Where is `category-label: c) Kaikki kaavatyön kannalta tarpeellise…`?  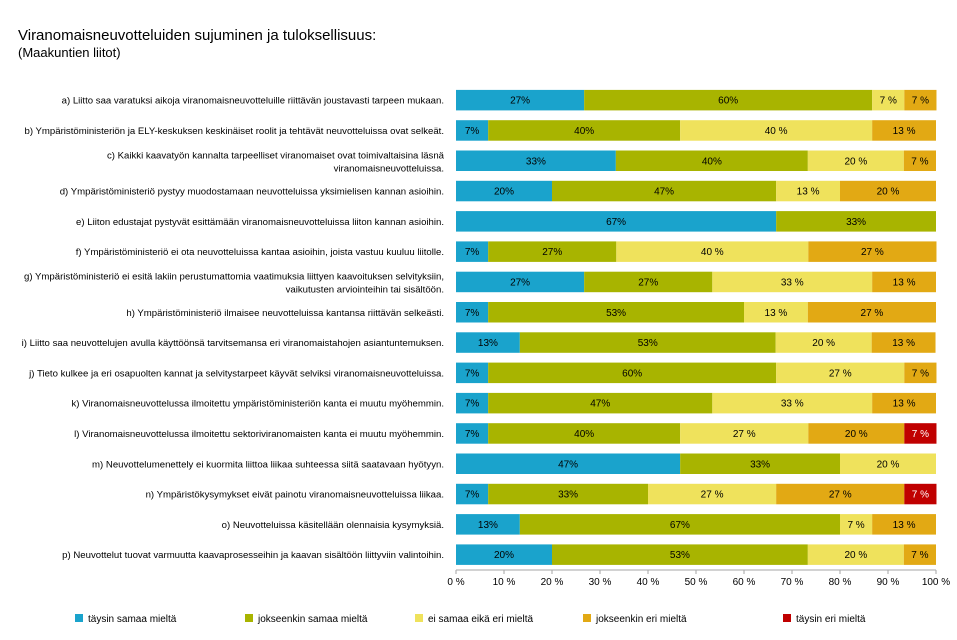 category-label: c) Kaikki kaavatyön kannalta tarpeellise… is located at coordinates (276, 155).